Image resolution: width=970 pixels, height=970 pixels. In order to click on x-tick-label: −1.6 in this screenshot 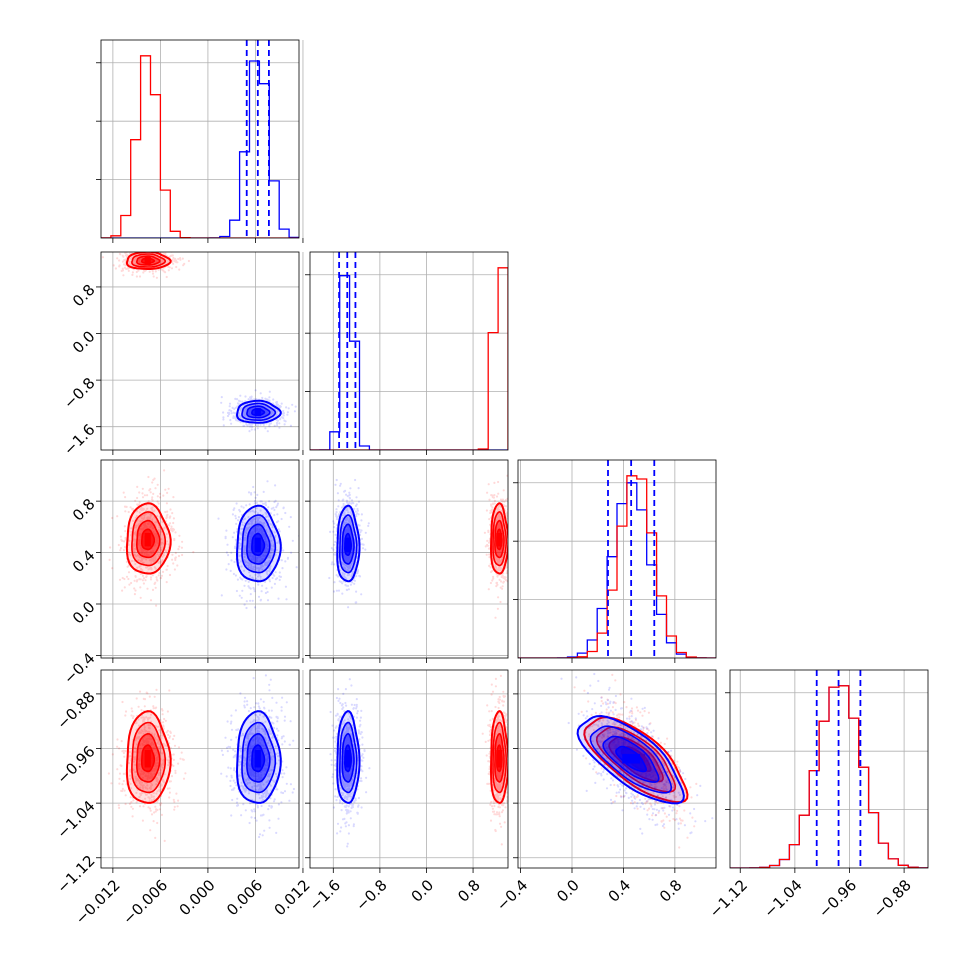, I will do `click(325, 895)`.